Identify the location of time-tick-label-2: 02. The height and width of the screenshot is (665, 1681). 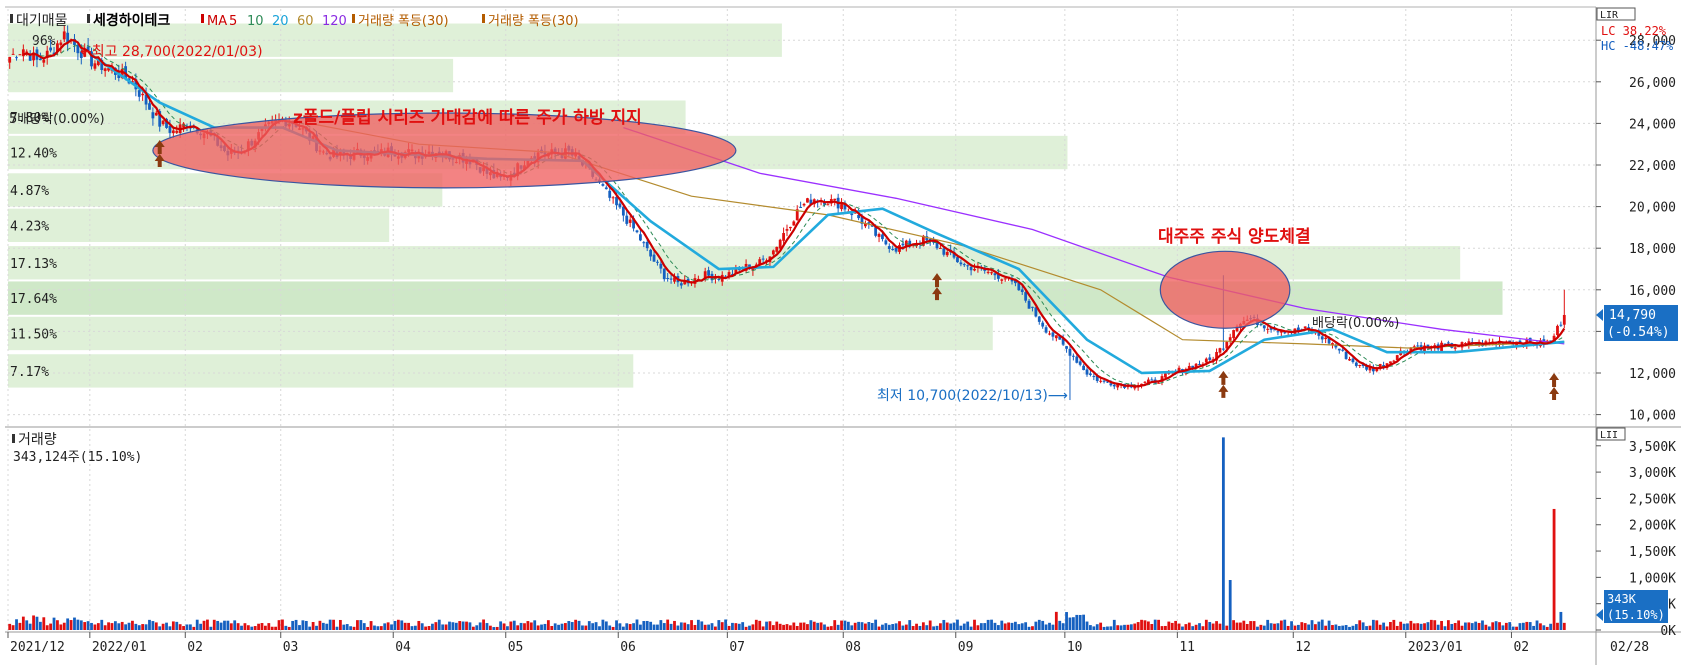
(195, 647).